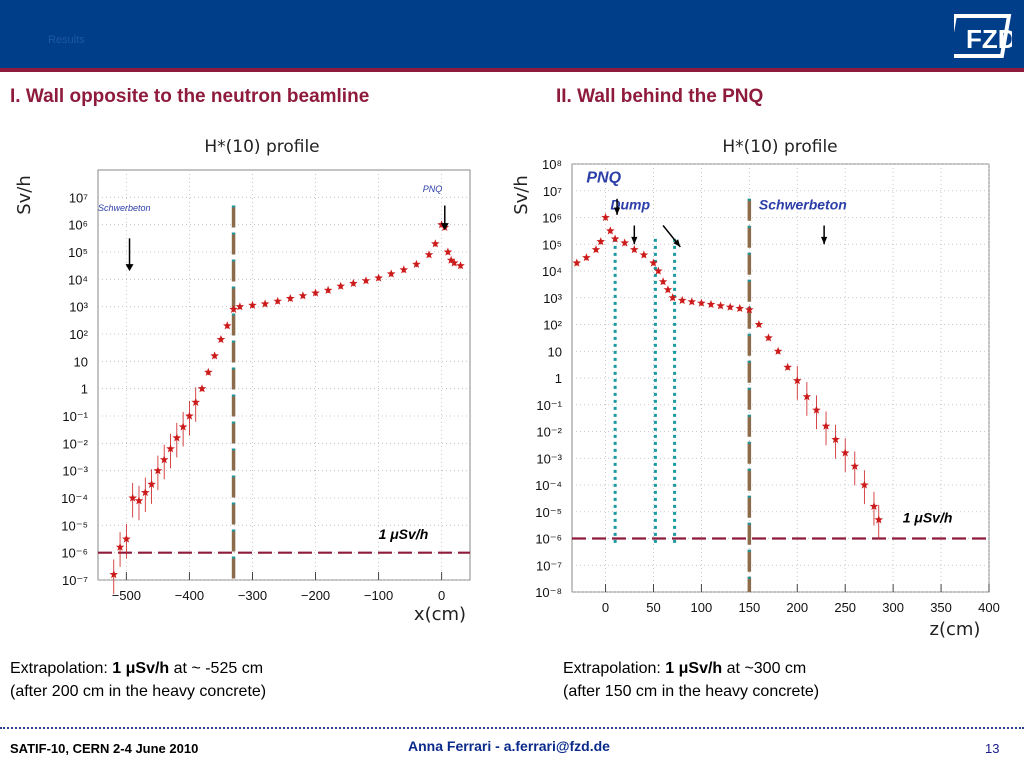 The image size is (1024, 768). What do you see at coordinates (955, 629) in the screenshot?
I see `x-axis-label: z(cm)` at bounding box center [955, 629].